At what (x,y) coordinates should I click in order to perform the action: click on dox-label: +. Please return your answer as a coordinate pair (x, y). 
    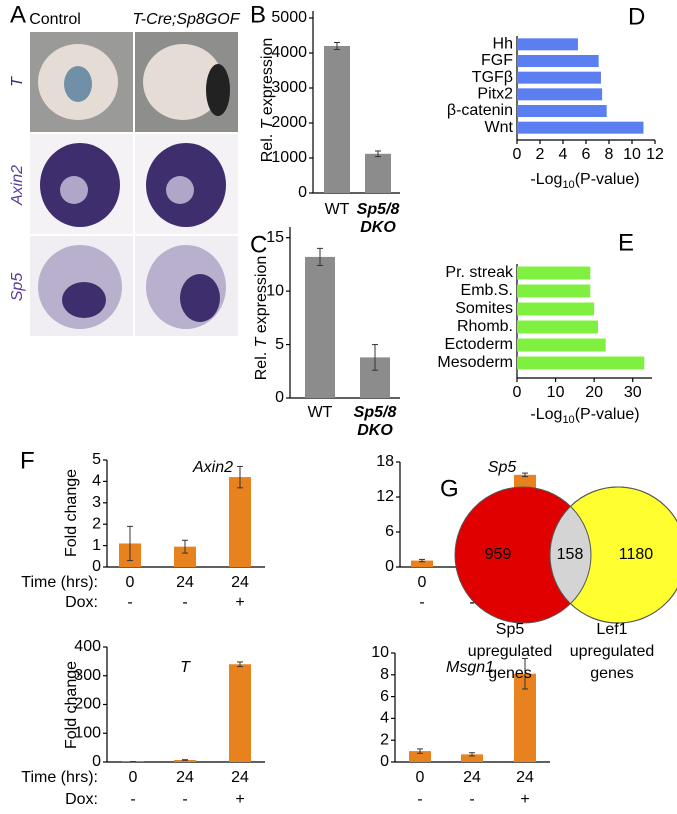
    Looking at the image, I should click on (524, 799).